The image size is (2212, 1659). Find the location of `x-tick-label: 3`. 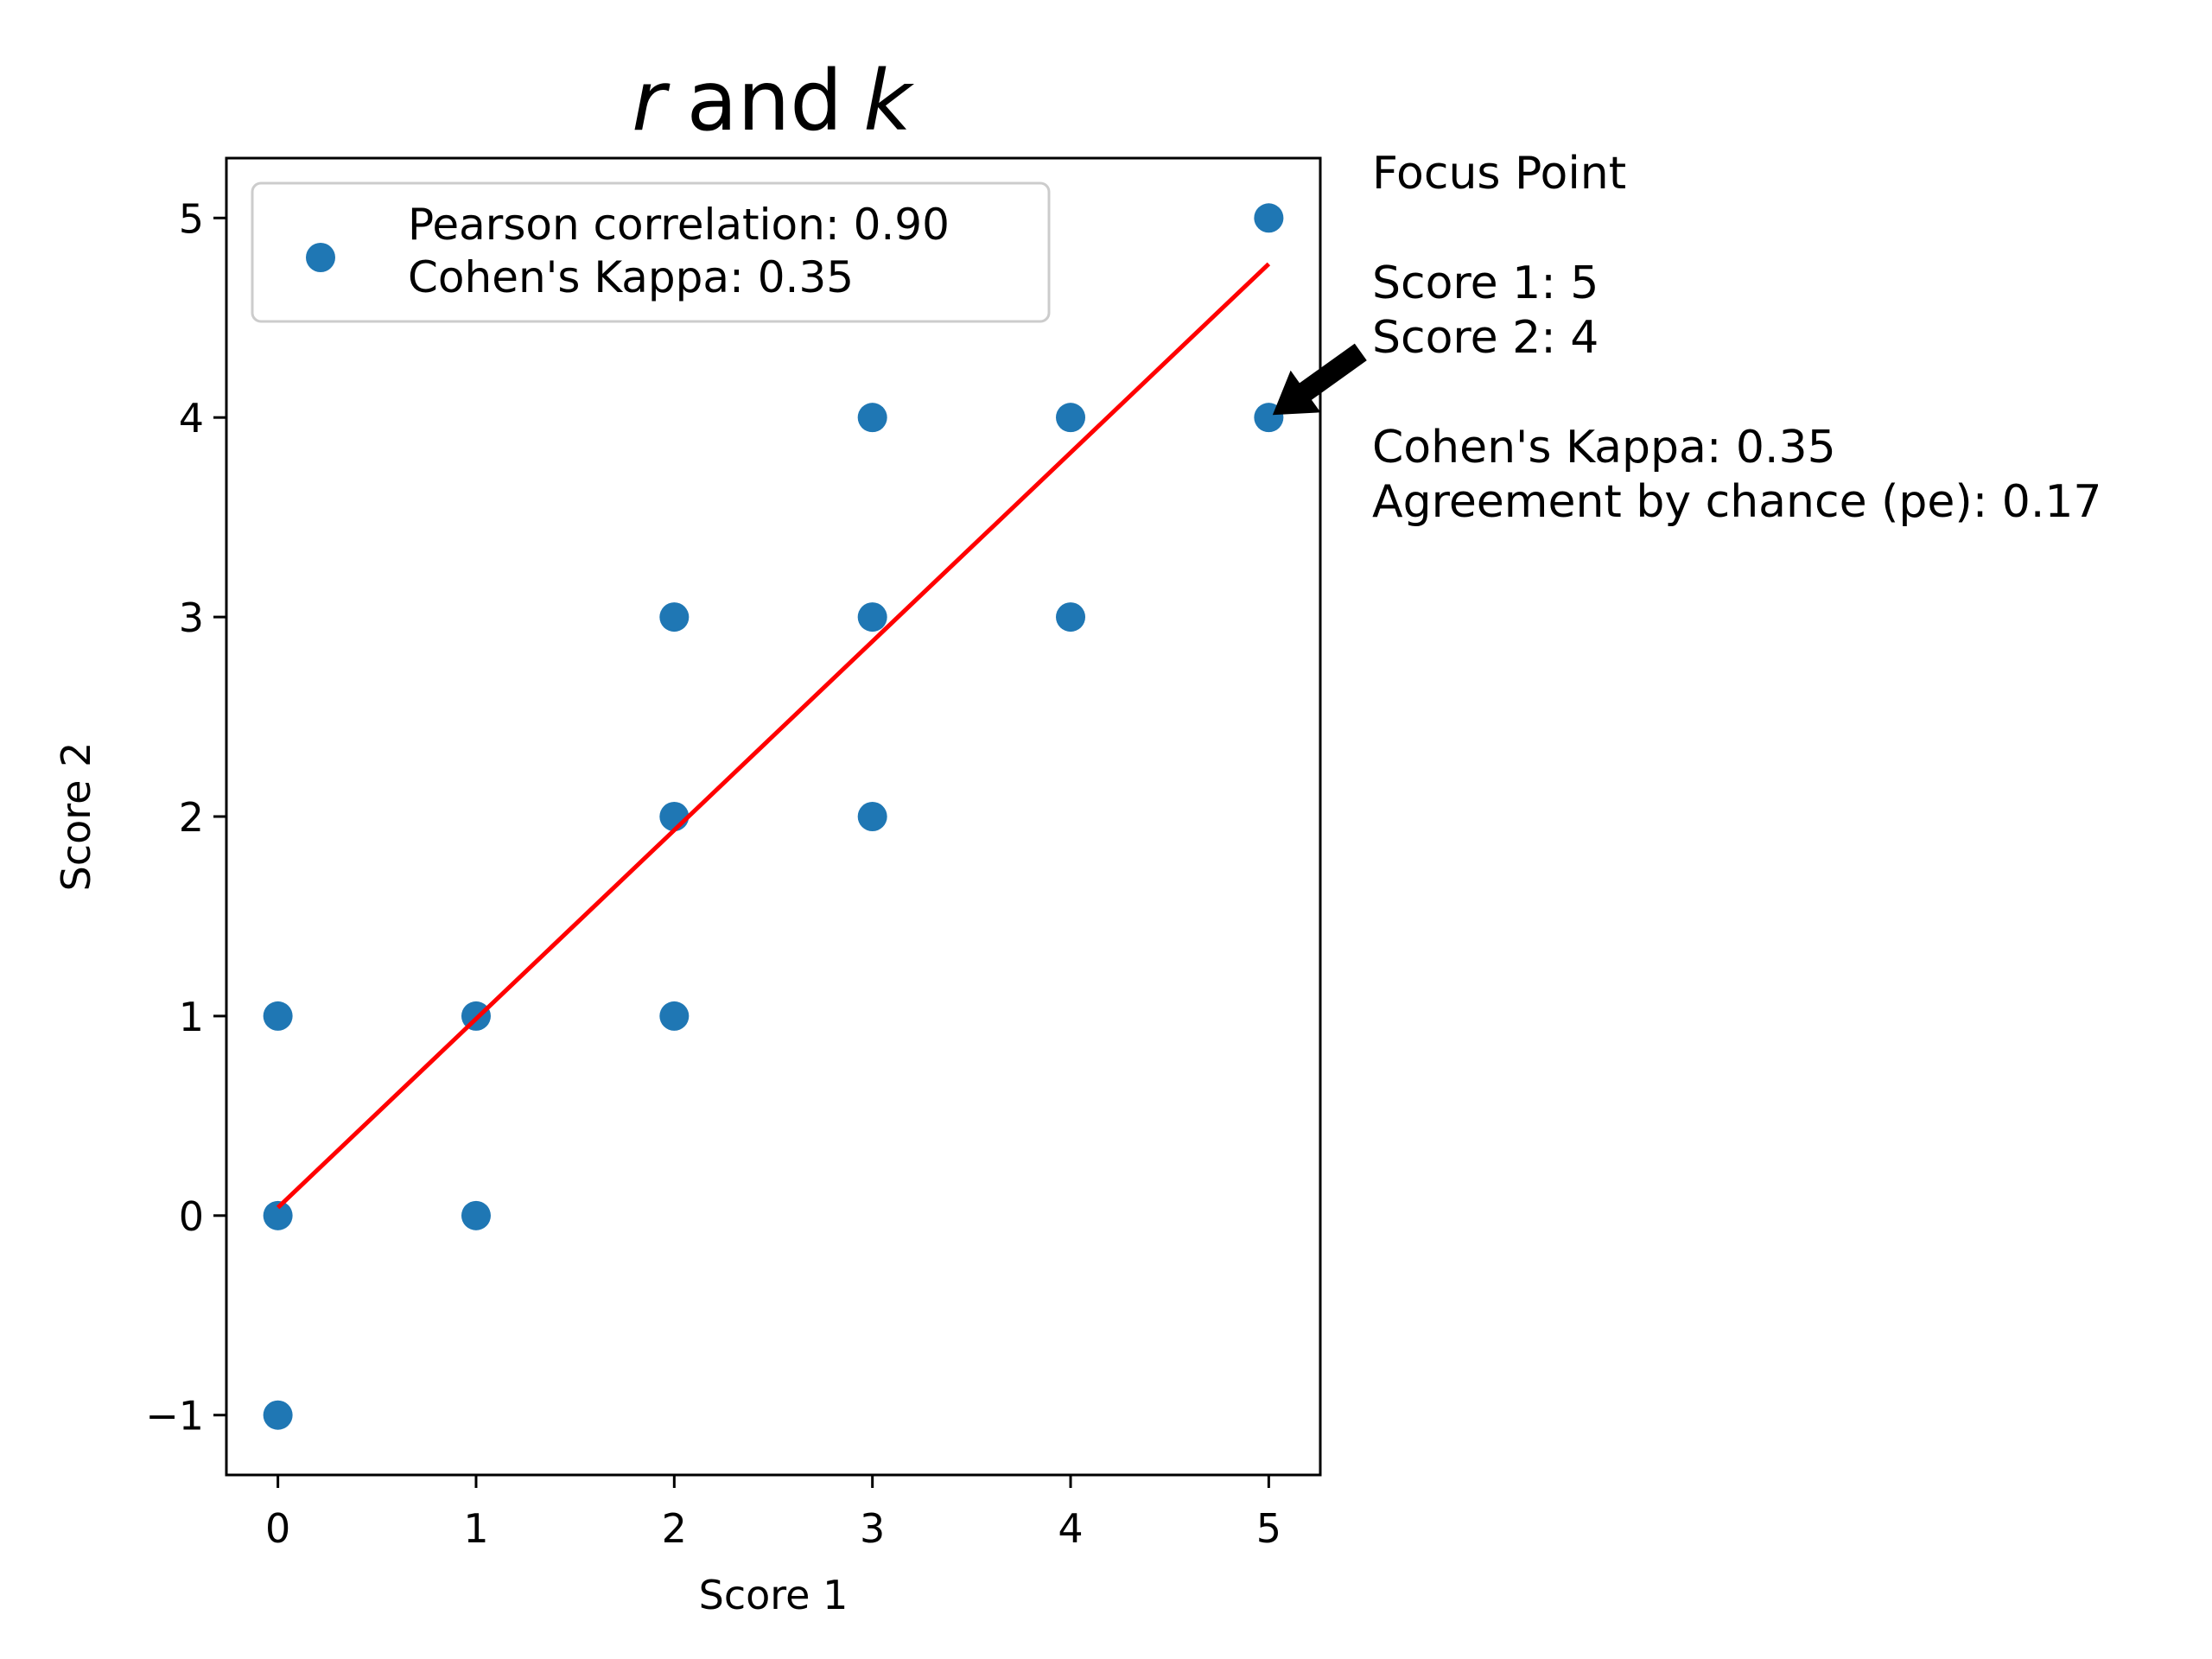

x-tick-label: 3 is located at coordinates (872, 1528).